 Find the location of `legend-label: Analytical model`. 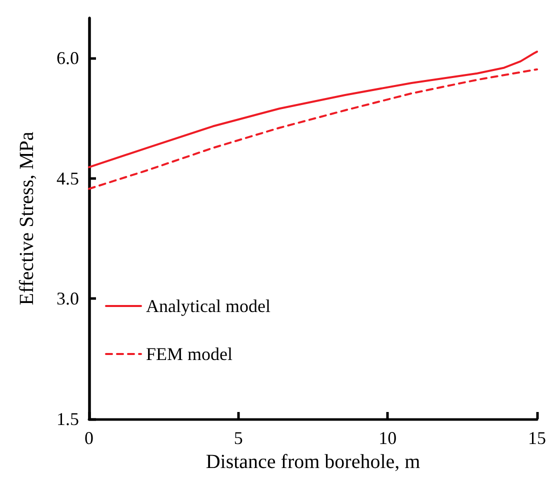

legend-label: Analytical model is located at coordinates (208, 306).